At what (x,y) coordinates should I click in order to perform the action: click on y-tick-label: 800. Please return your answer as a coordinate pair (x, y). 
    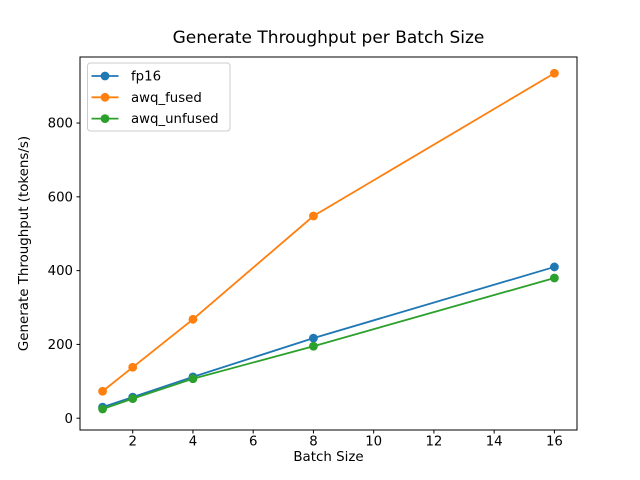
    Looking at the image, I should click on (60, 124).